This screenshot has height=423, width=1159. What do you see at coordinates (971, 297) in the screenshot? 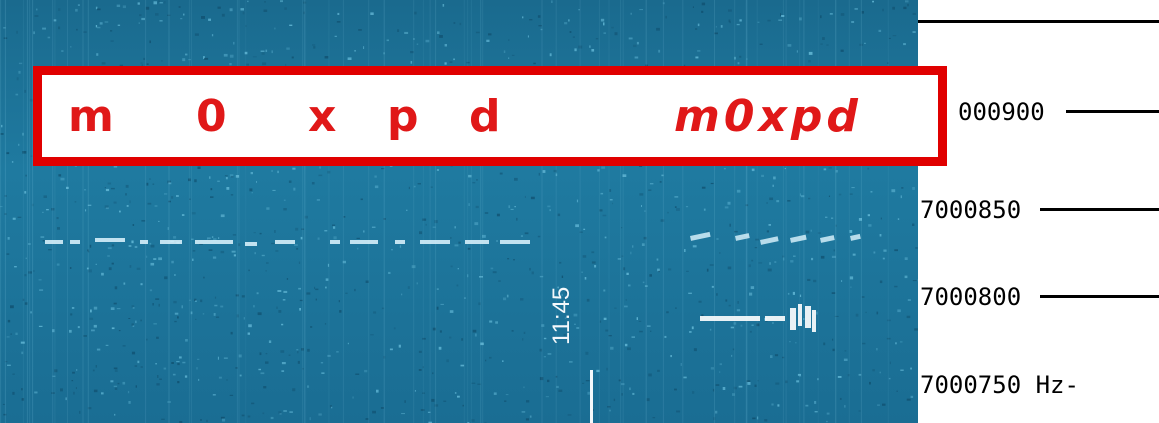
I see `freq-label-800: 7000800` at bounding box center [971, 297].